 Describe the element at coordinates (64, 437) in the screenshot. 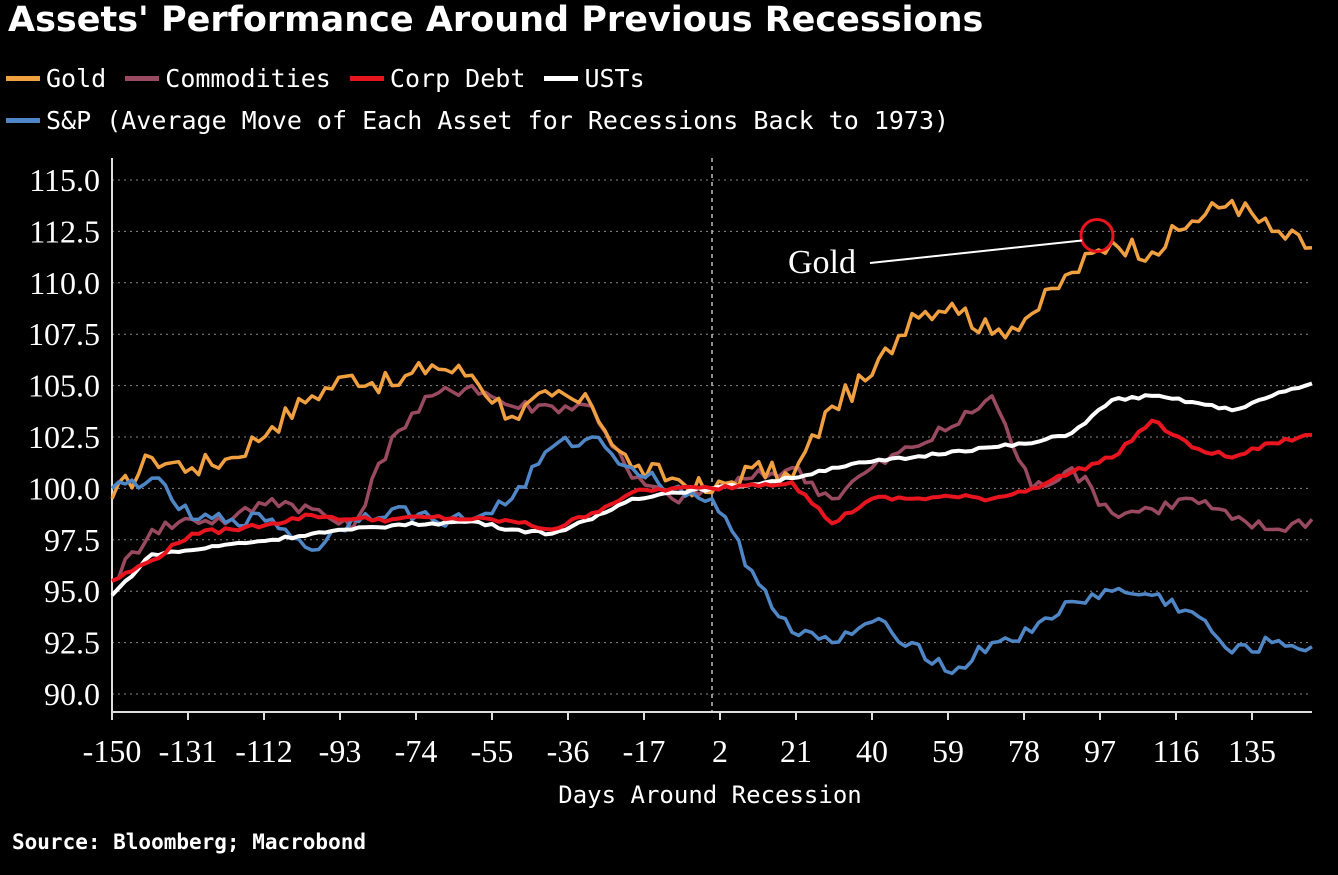

I see `y-tick-label: 102.5` at that location.